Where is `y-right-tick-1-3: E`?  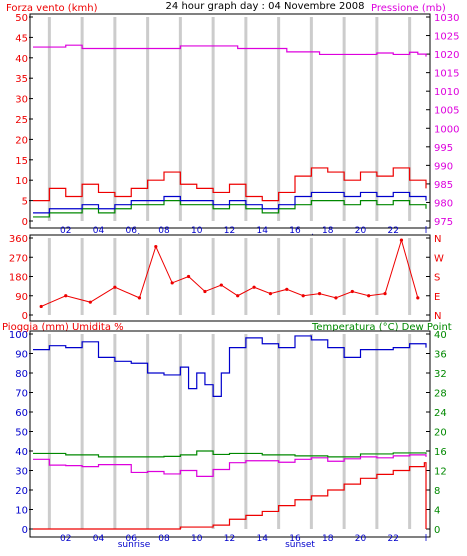
y-right-tick-1-3: E is located at coordinates (437, 297).